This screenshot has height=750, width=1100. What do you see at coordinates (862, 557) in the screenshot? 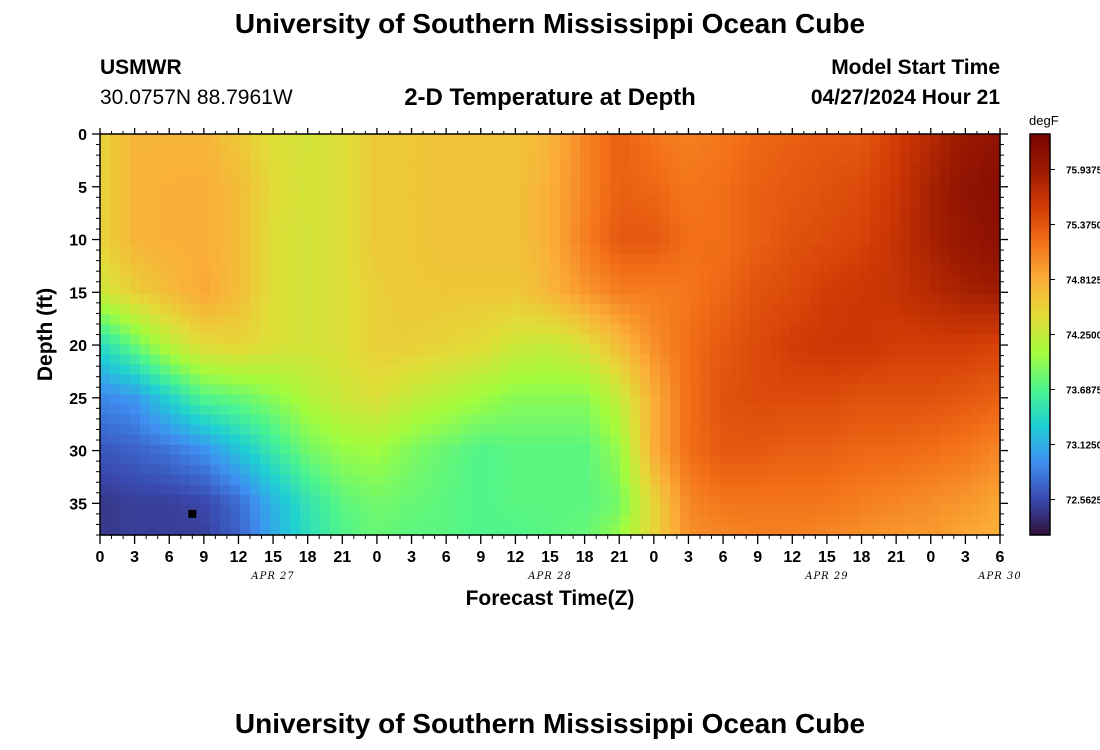
I see `x-tick-label: 18` at bounding box center [862, 557].